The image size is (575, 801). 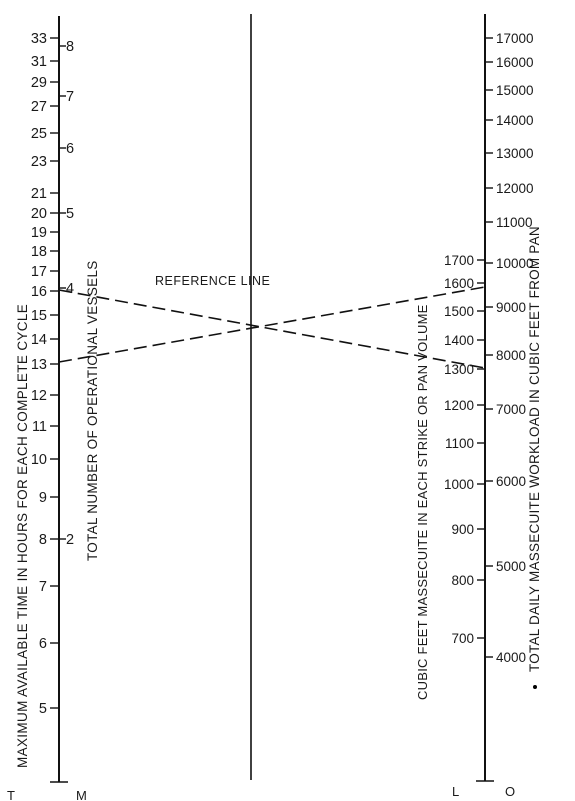 I want to click on l-tick-label: 900, so click(x=462, y=529).